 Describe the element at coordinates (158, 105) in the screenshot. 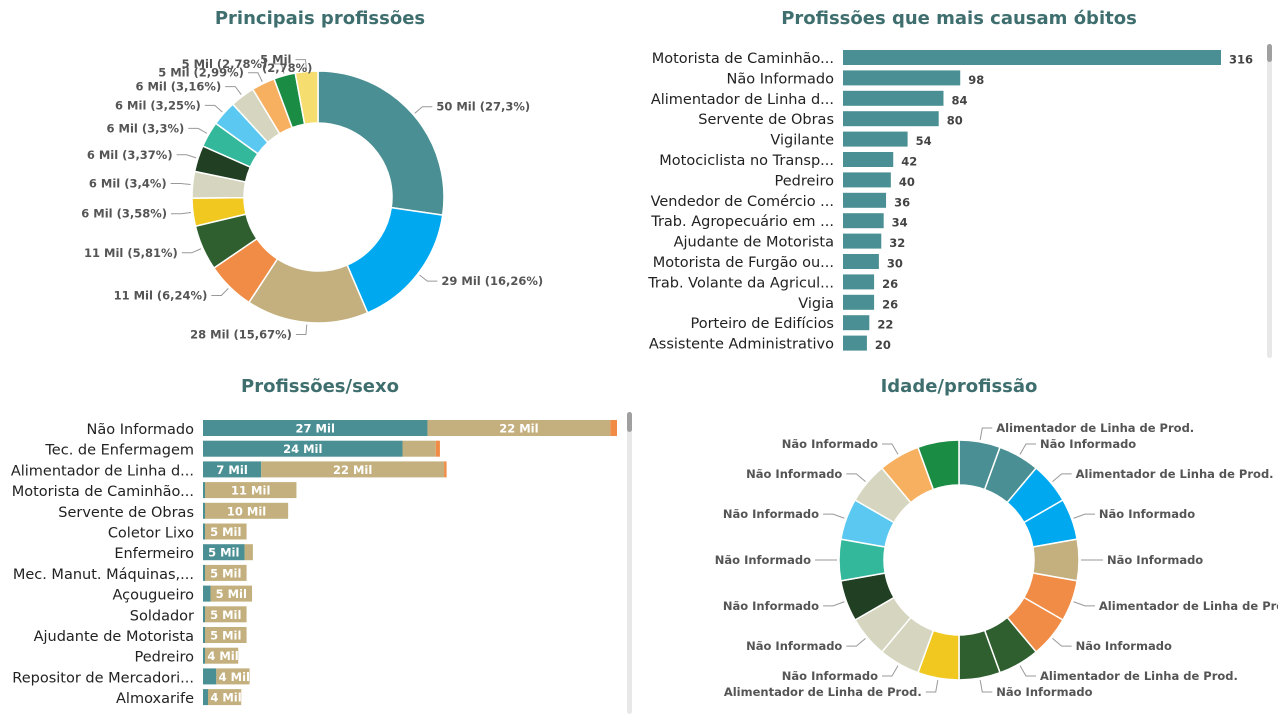

I see `slice-label: 6 Mil (3,25%)` at that location.